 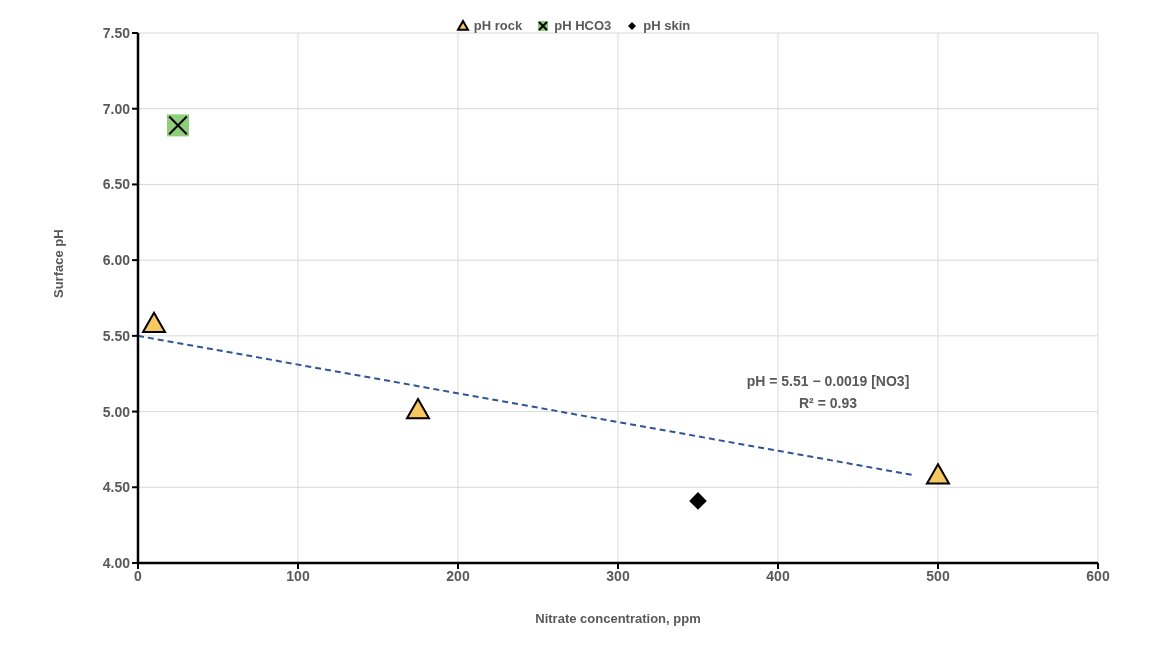 What do you see at coordinates (116, 411) in the screenshot?
I see `y-tick-label: 5.00` at bounding box center [116, 411].